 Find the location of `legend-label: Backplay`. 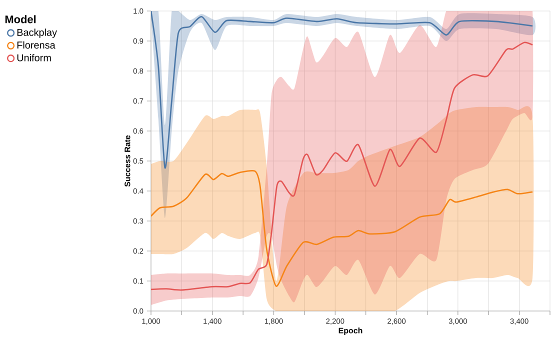

legend-label: Backplay is located at coordinates (37, 33).